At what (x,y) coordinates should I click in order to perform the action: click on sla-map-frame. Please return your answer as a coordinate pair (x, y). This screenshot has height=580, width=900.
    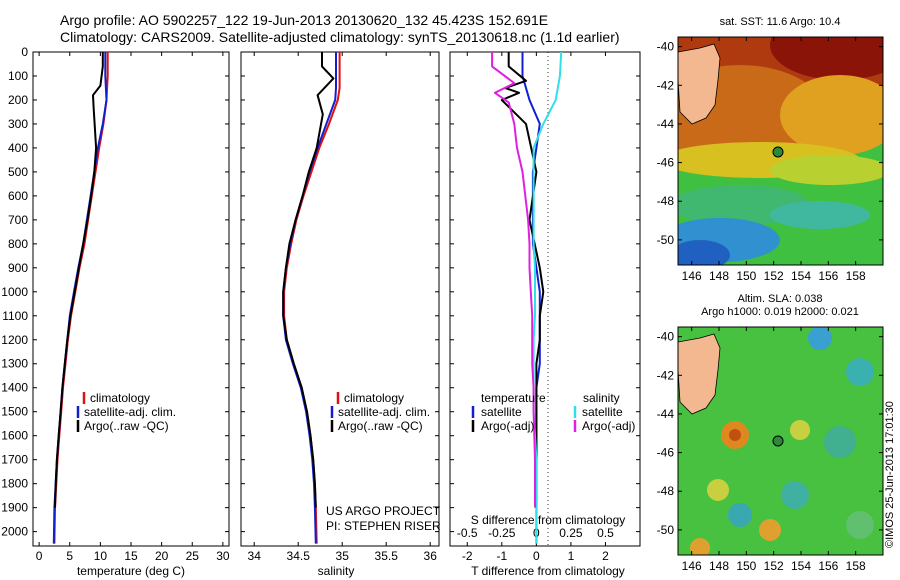
    Looking at the image, I should click on (780, 441).